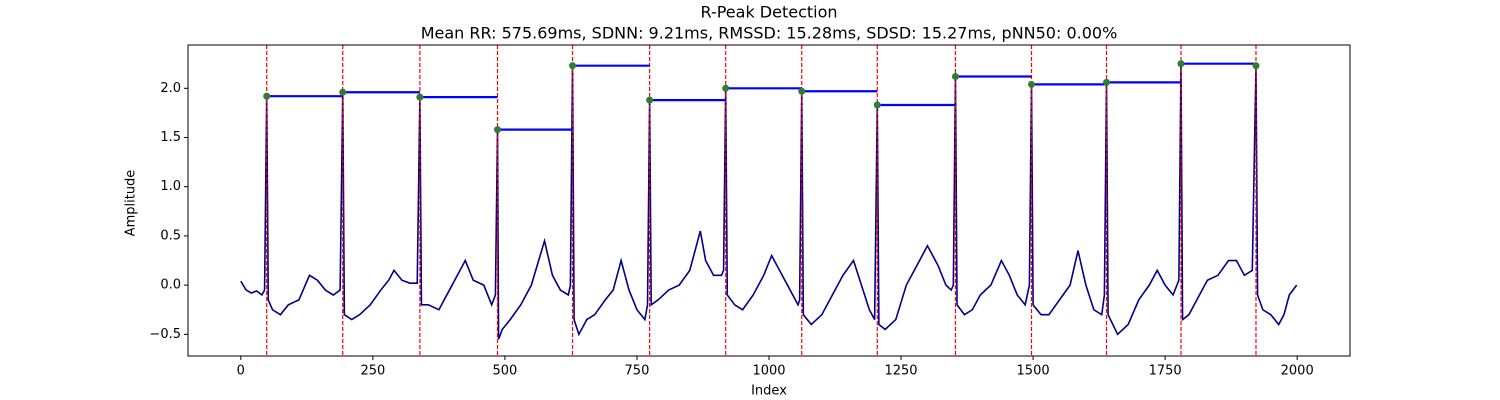 This screenshot has width=1500, height=400. Describe the element at coordinates (170, 88) in the screenshot. I see `y-tick-label: 2.0` at that location.